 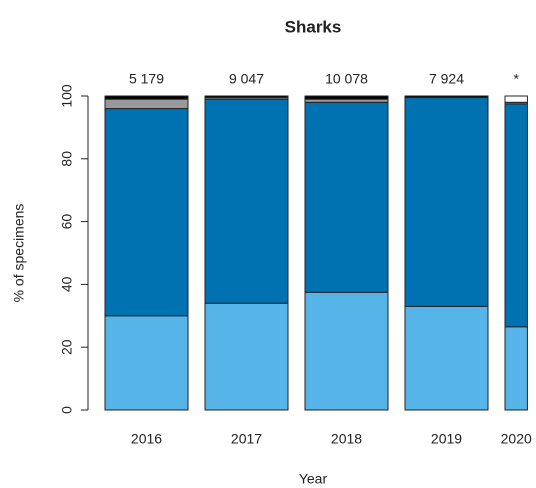 What do you see at coordinates (346, 439) in the screenshot?
I see `x-tick-label: 2018` at bounding box center [346, 439].